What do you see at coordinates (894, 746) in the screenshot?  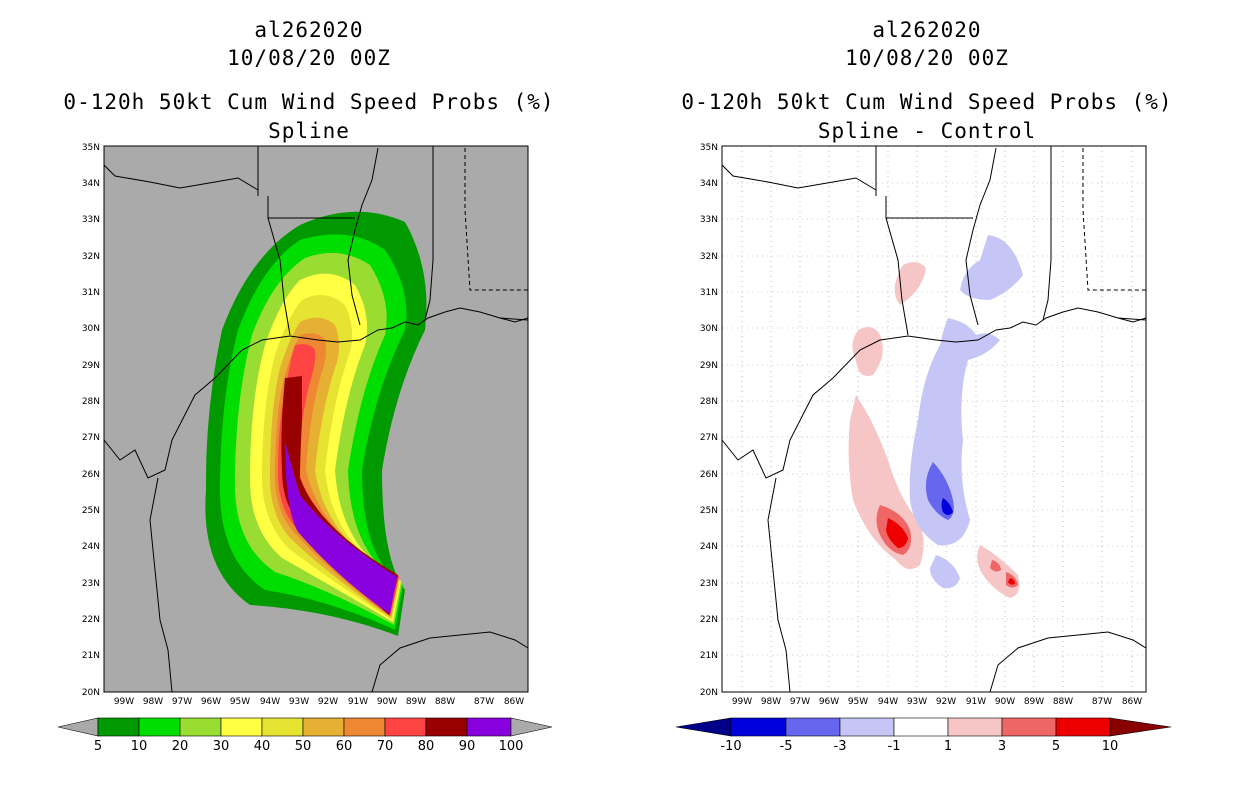 I see `colorbar-label: -1` at bounding box center [894, 746].